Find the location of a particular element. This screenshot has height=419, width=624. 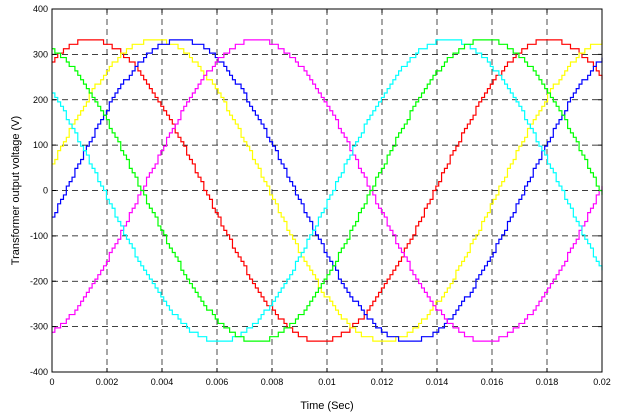

x-tick-label: 0.02 is located at coordinates (602, 382).